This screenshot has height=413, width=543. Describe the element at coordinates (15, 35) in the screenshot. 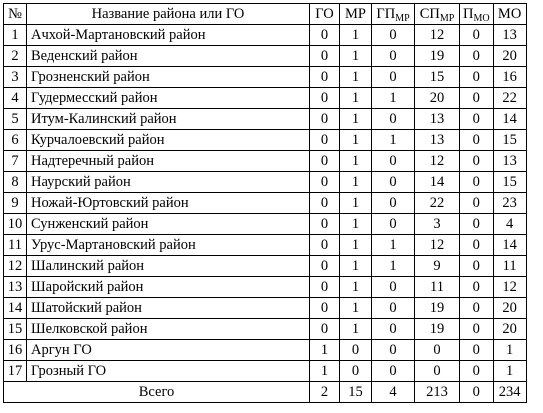

I see `row-num: 1` at that location.